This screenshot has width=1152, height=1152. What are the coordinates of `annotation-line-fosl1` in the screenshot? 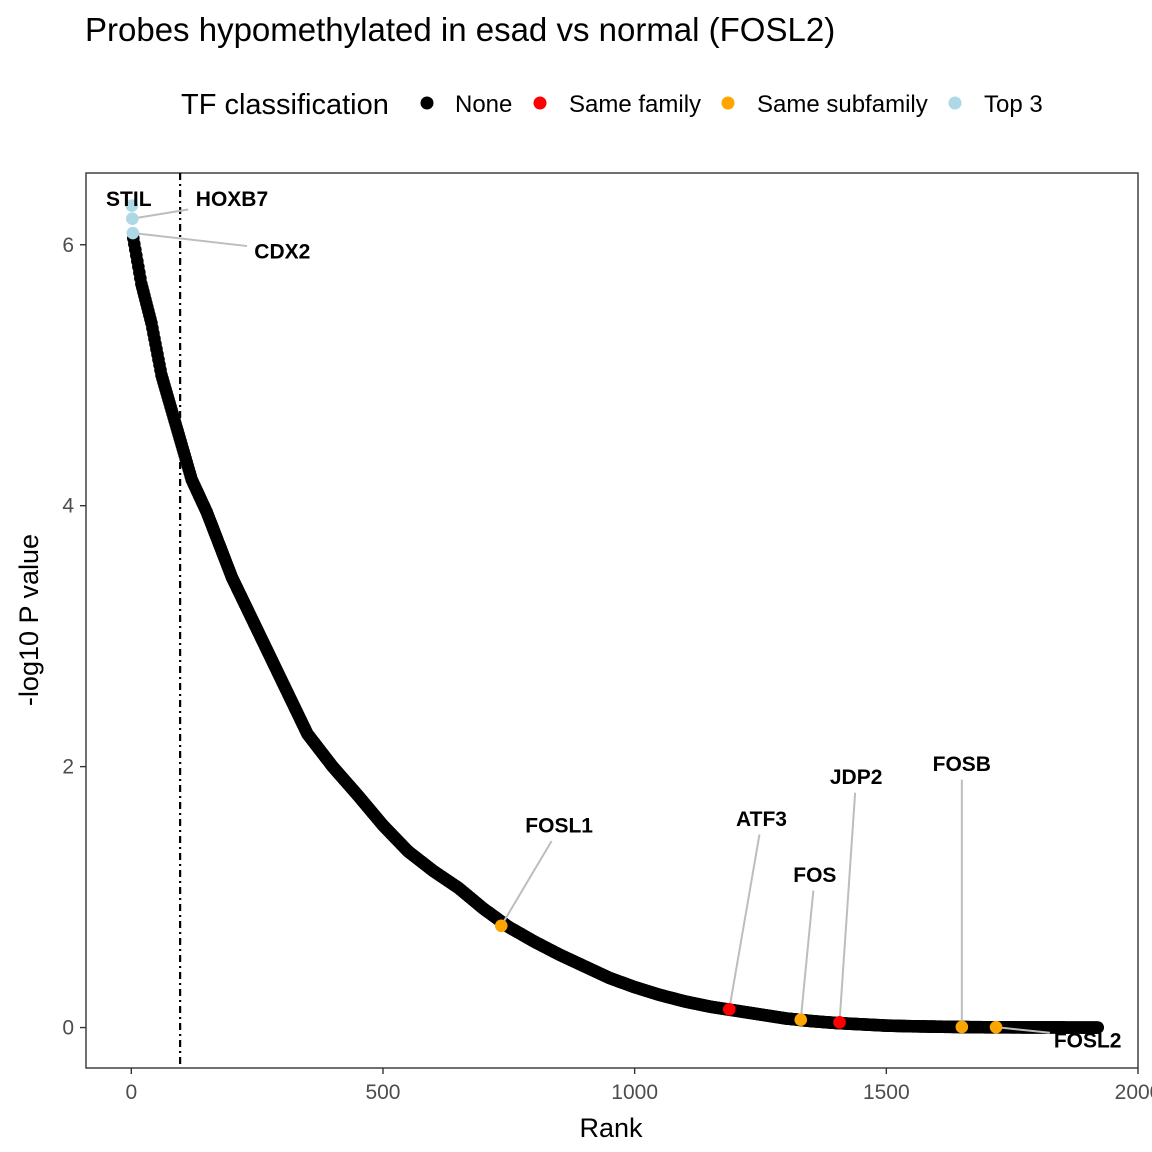 It's located at (526, 883).